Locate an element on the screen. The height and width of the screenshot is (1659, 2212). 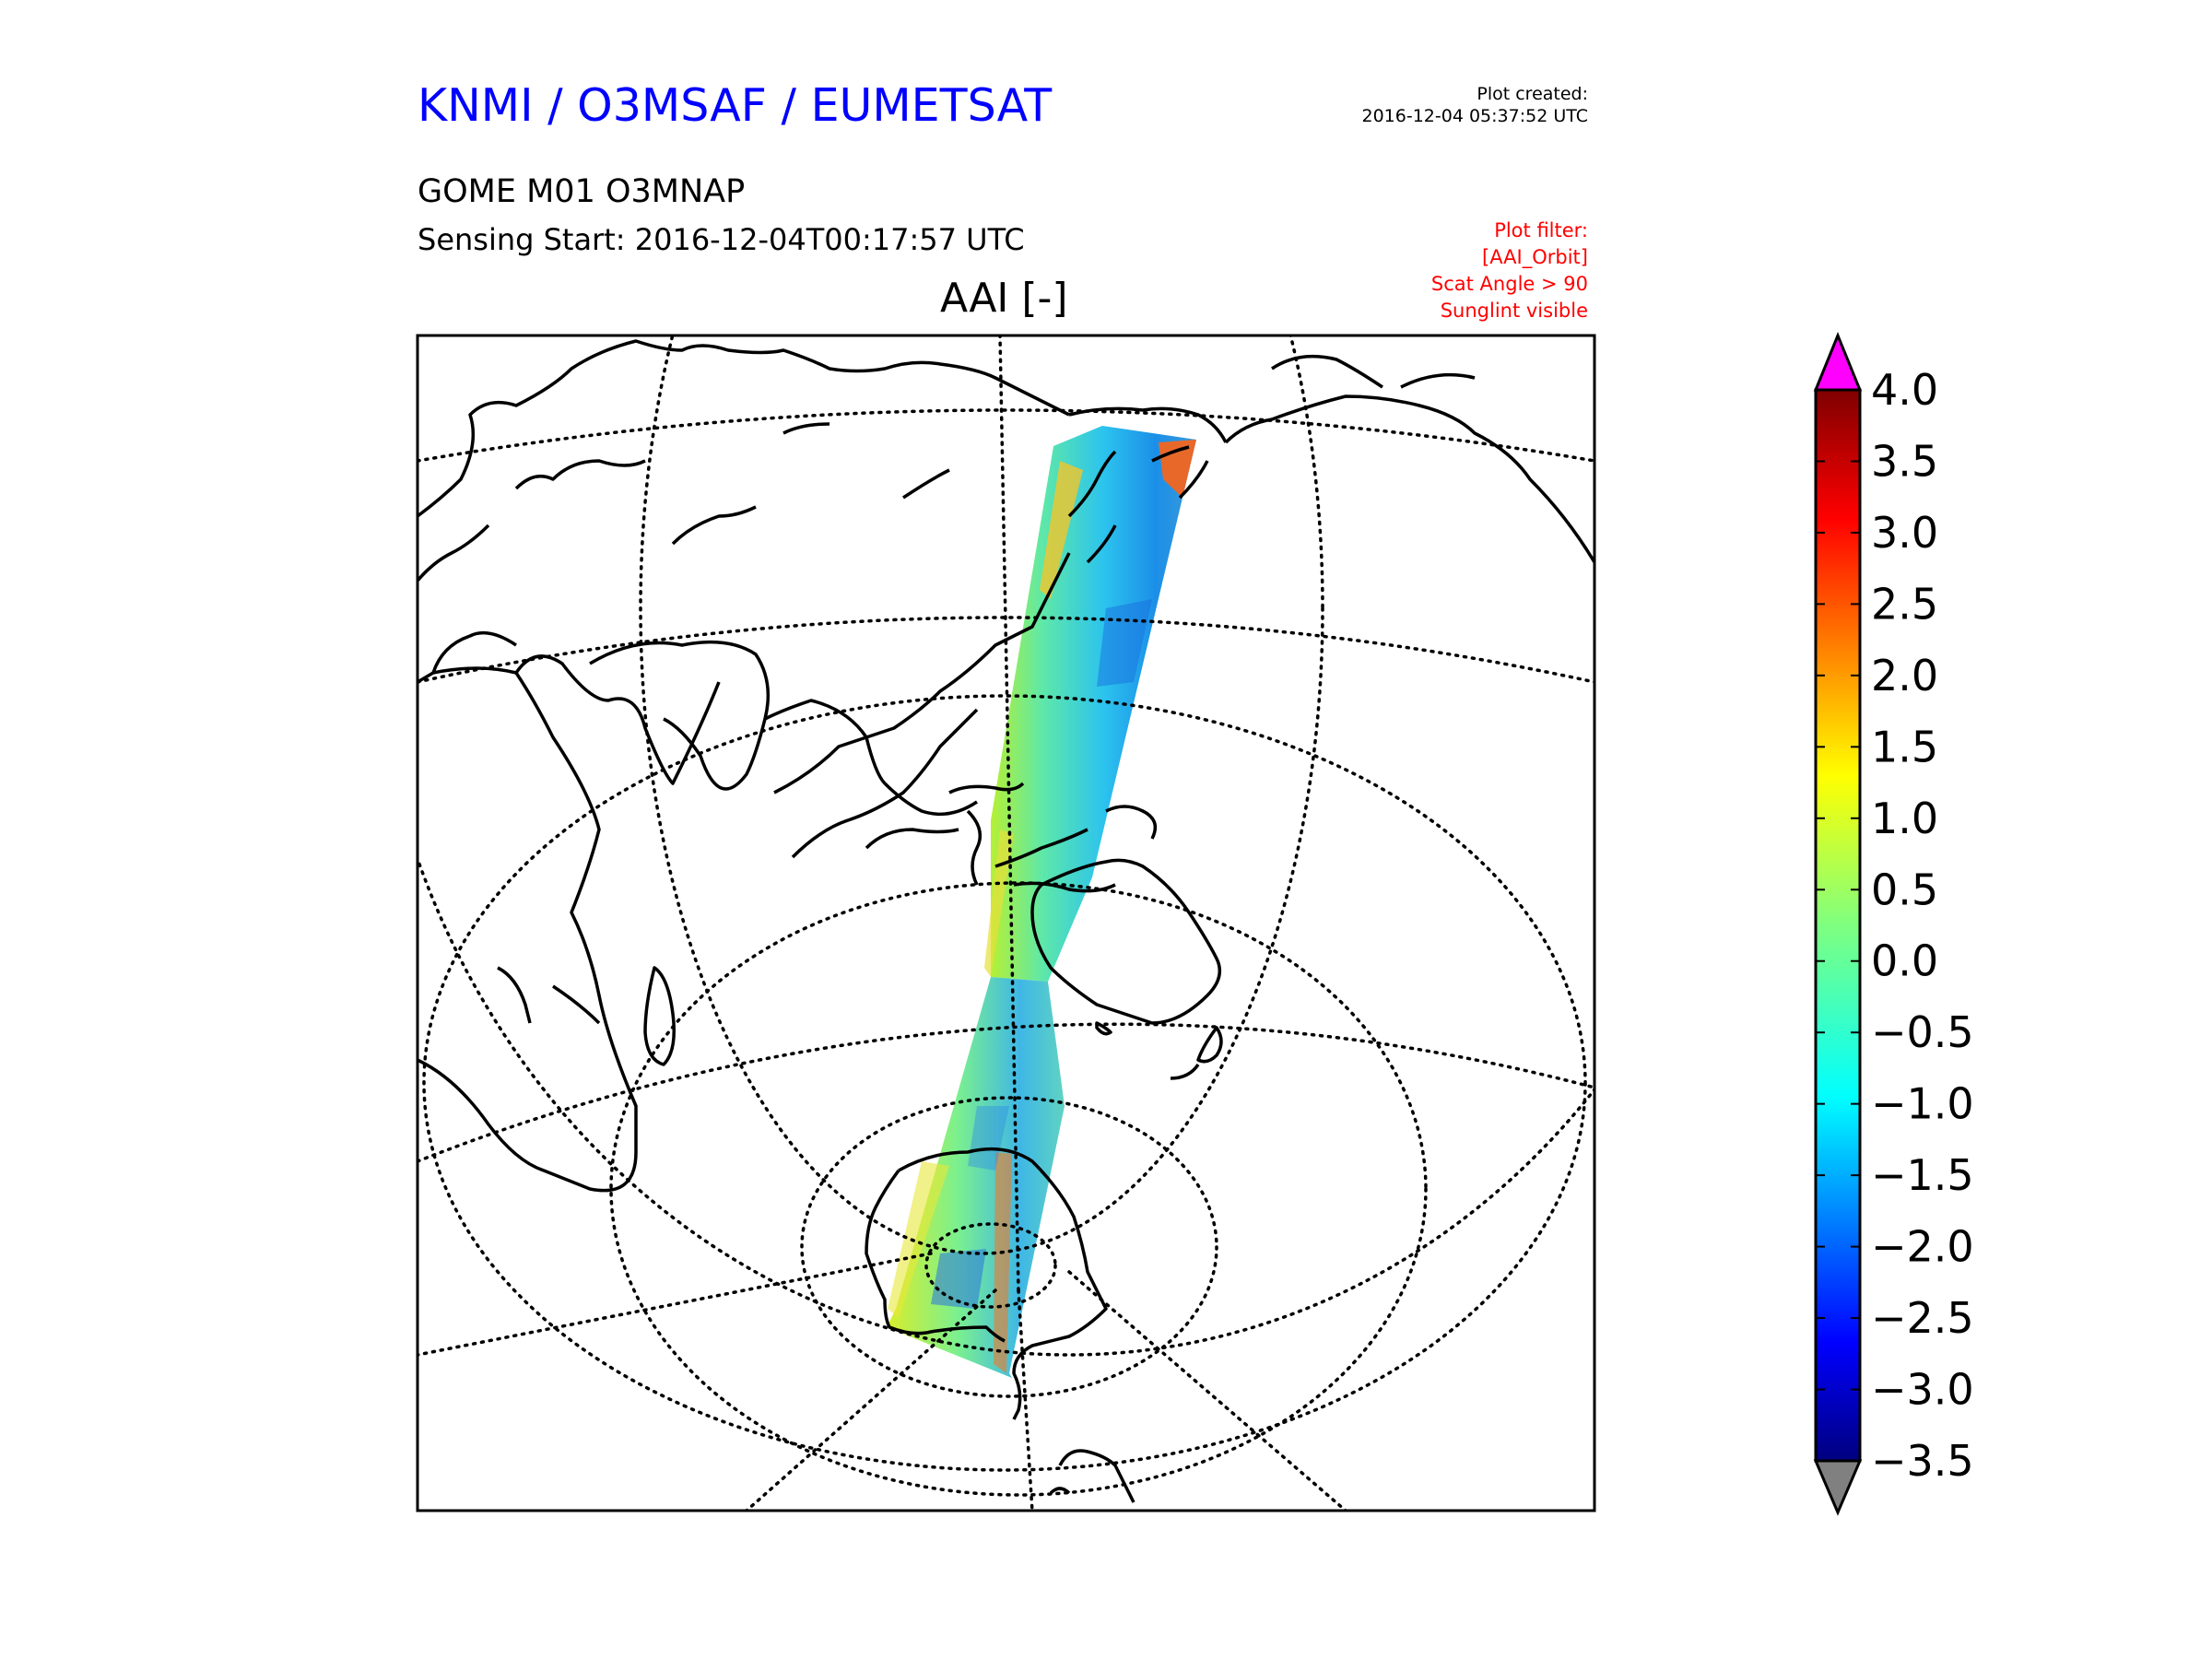
colorbar-tick-label: 0.0 is located at coordinates (1904, 961).